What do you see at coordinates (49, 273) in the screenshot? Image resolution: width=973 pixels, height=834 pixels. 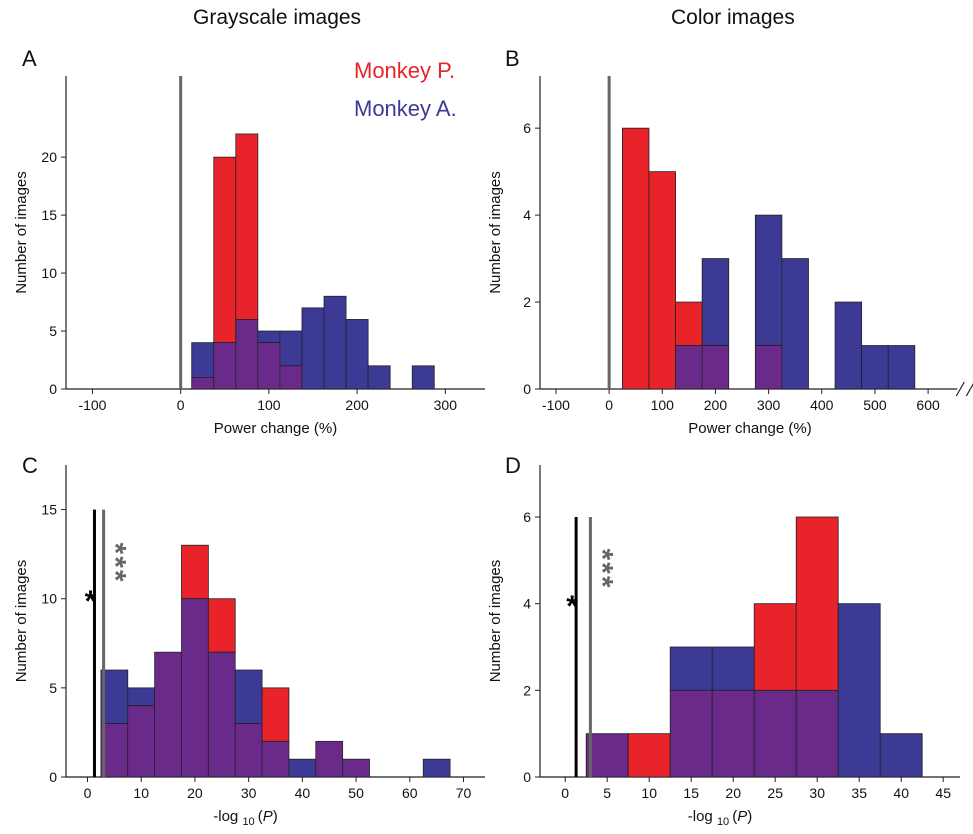 I see `y-tick-label: 10` at bounding box center [49, 273].